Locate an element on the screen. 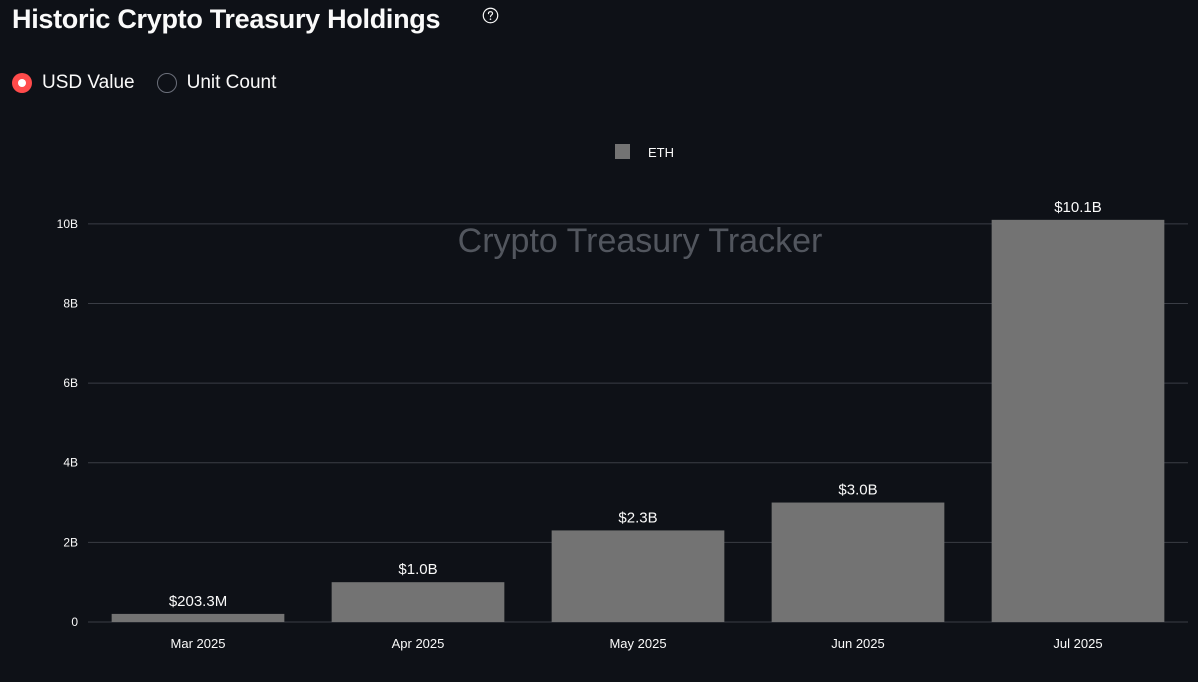 The height and width of the screenshot is (682, 1198). x-tick-label: Jun 2025 is located at coordinates (858, 643).